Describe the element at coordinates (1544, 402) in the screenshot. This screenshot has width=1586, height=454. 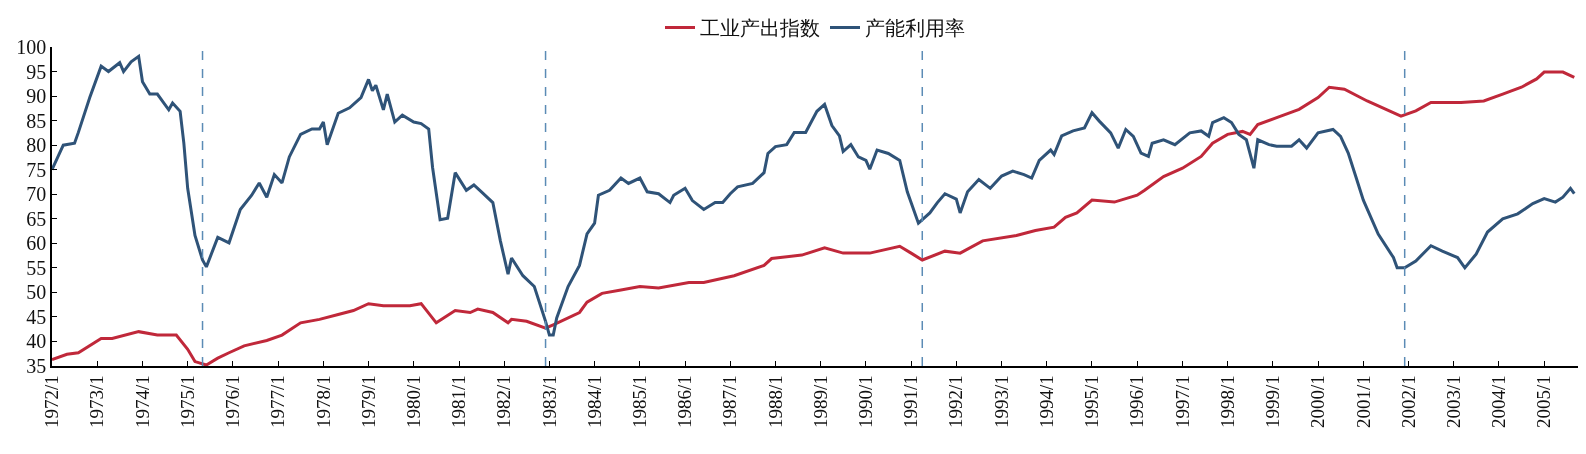
I see `x-tick-label: 2005/1` at that location.